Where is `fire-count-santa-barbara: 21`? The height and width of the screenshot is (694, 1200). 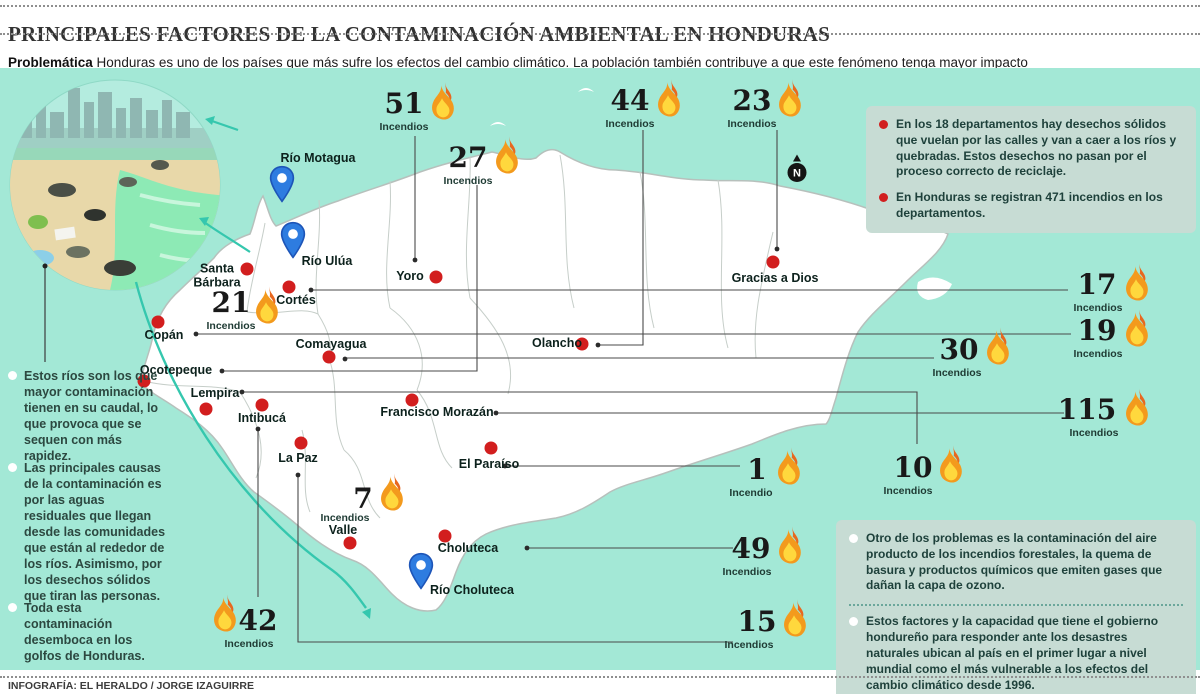 fire-count-santa-barbara: 21 is located at coordinates (231, 302).